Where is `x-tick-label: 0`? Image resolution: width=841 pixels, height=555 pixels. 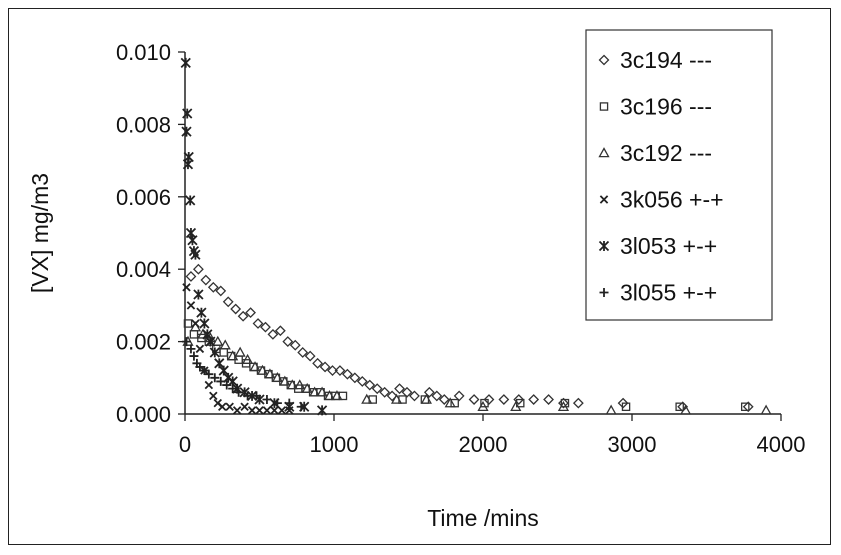
x-tick-label: 0 is located at coordinates (185, 444).